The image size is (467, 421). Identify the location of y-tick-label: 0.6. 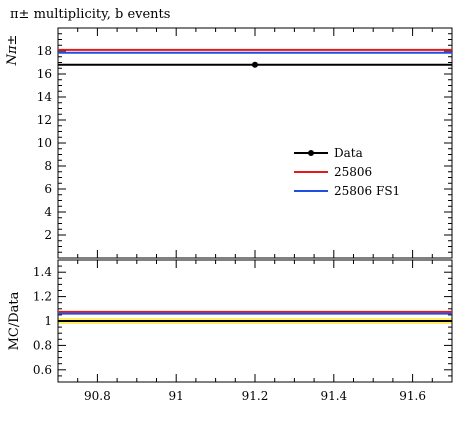
(42, 370).